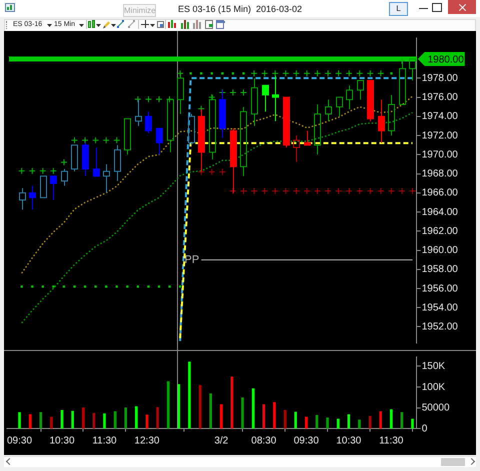 The image size is (480, 471). Describe the element at coordinates (19, 440) in the screenshot. I see `x-tick-label: 09:30` at that location.